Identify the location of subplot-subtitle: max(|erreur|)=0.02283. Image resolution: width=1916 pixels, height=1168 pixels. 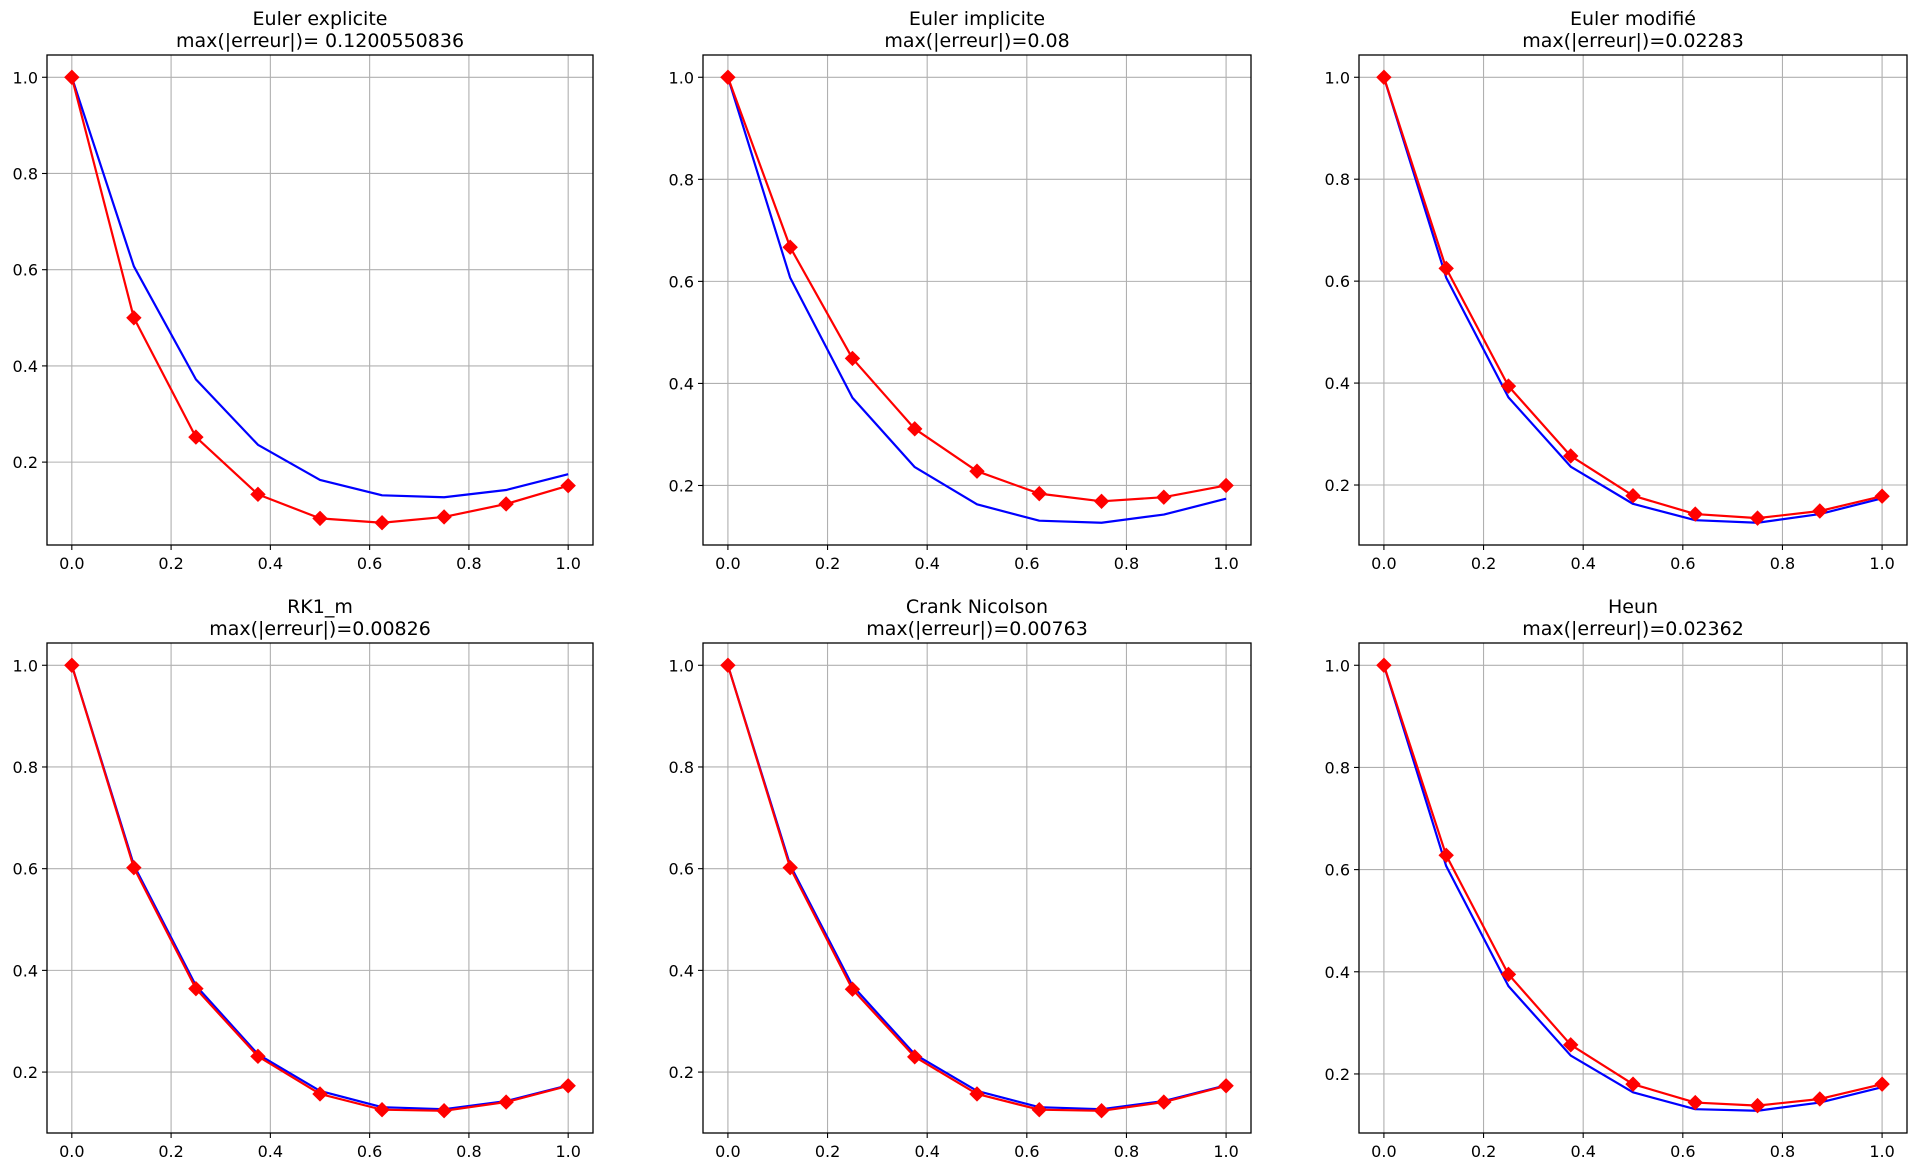
(1633, 41).